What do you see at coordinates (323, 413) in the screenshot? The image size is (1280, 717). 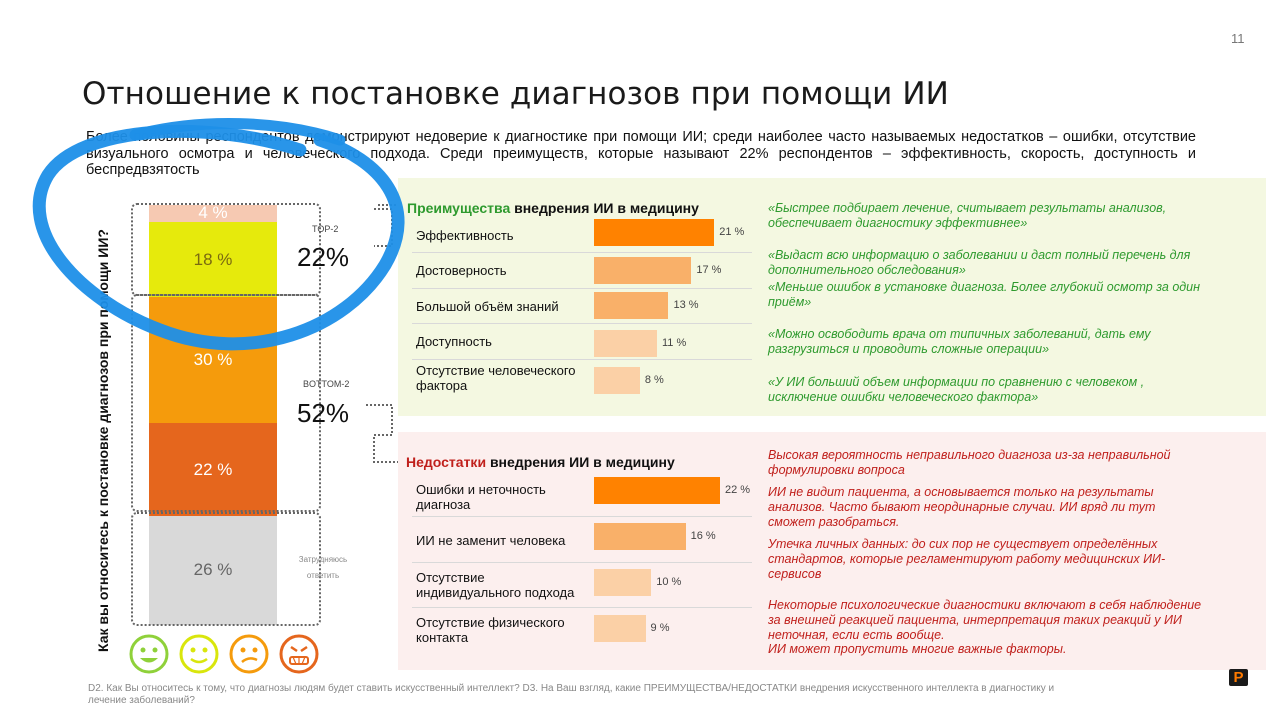 I see `bottom2-value: 52%` at bounding box center [323, 413].